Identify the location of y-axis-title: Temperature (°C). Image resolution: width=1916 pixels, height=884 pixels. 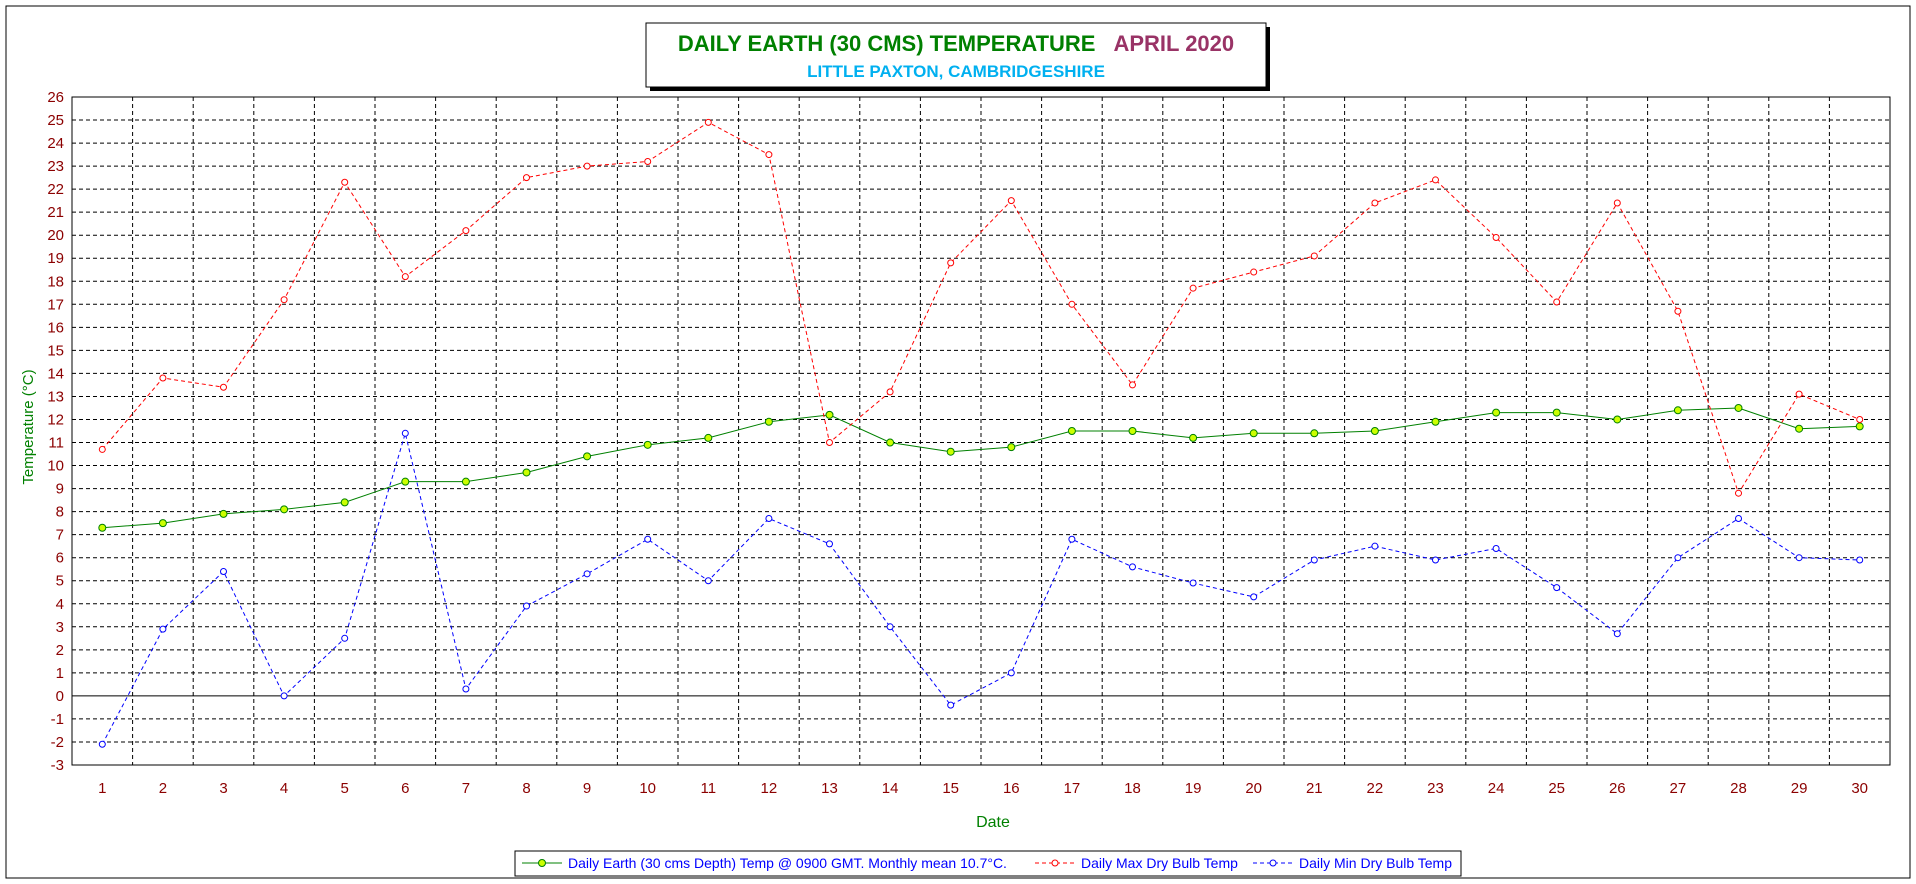
(28, 426).